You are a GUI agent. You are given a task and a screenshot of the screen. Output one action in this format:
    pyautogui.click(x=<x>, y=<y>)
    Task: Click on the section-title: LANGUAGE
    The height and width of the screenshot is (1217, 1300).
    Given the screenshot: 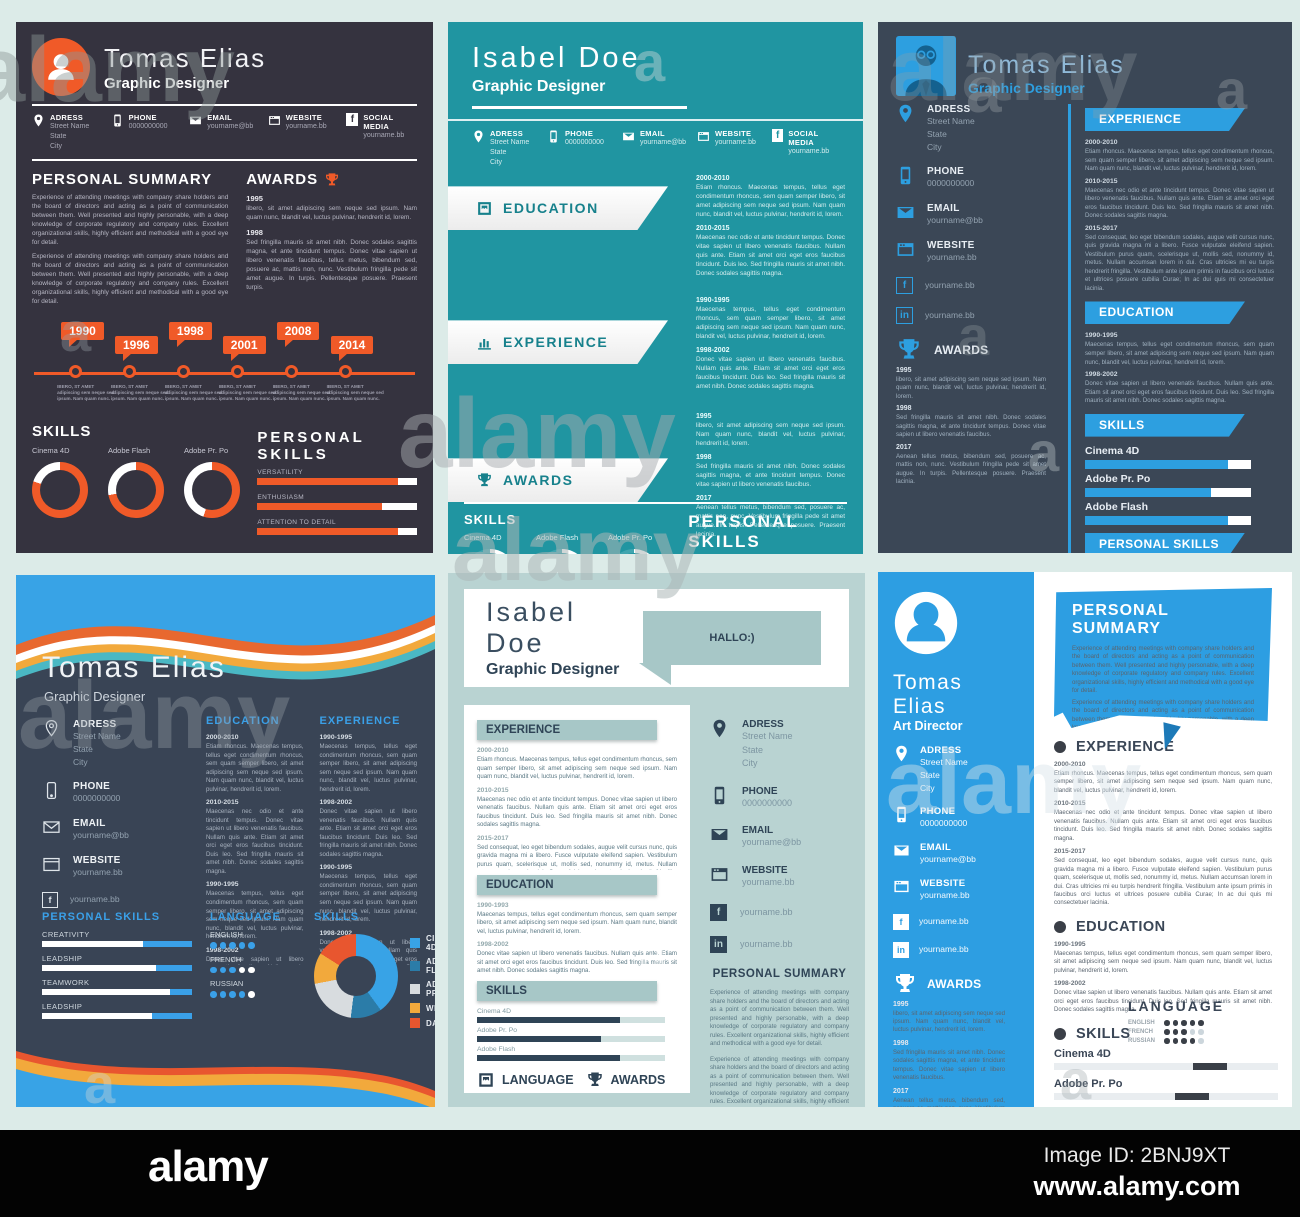 What is the action you would take?
    pyautogui.click(x=84, y=552)
    